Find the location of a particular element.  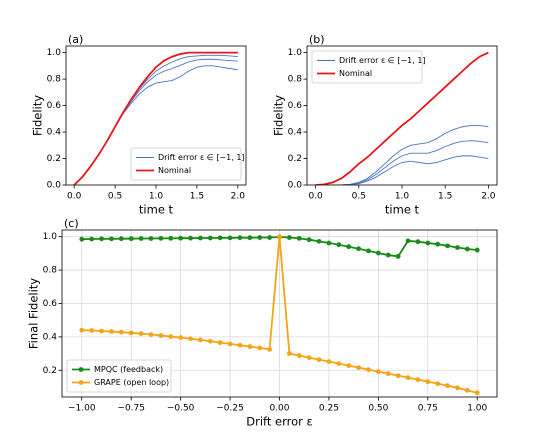

x-tick-label: 0.75 is located at coordinates (428, 409).